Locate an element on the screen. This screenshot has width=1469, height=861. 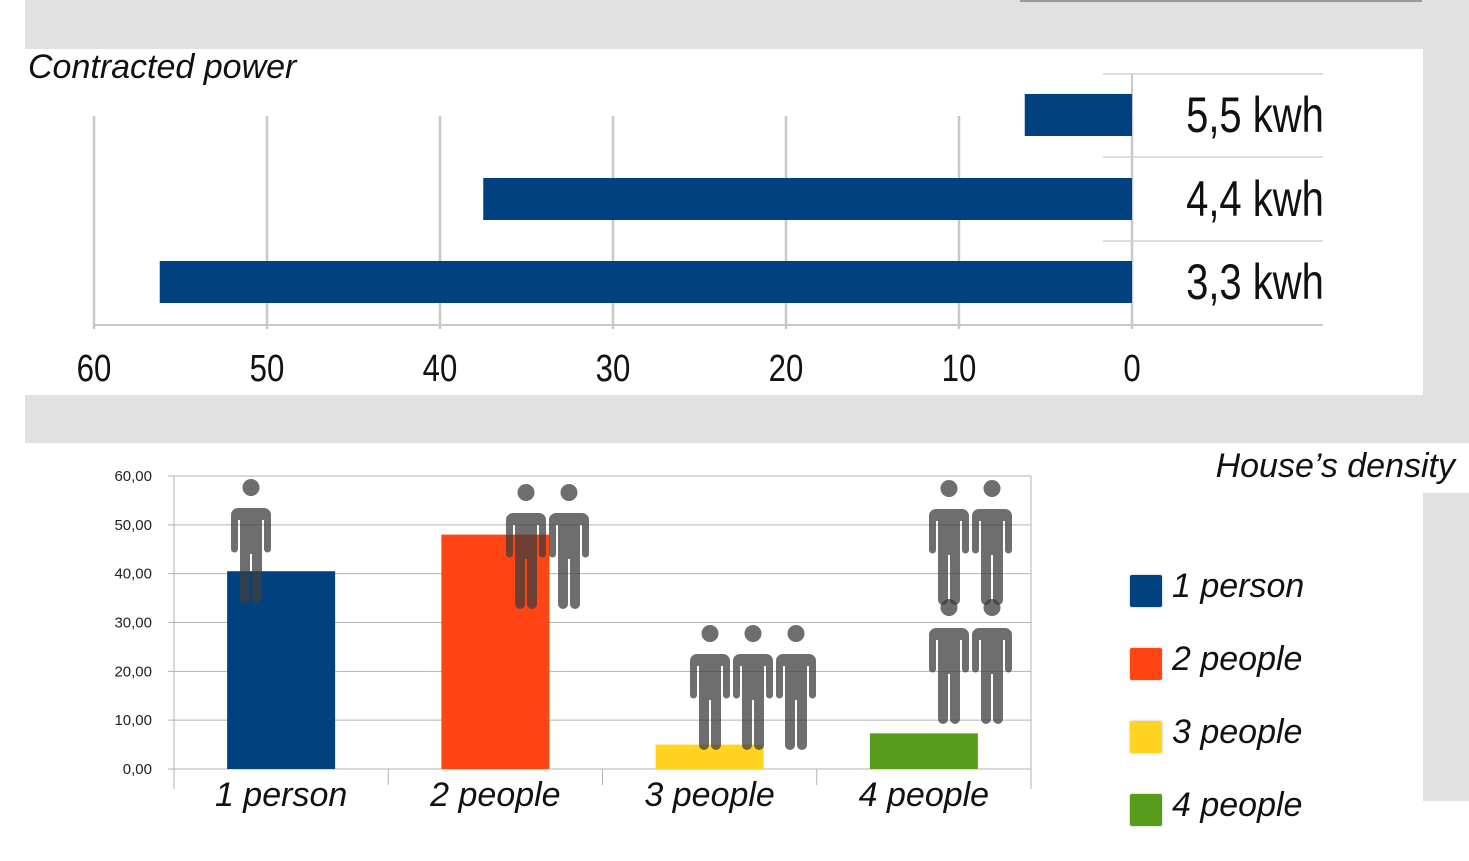
right-band-upper is located at coordinates (1446, 221).